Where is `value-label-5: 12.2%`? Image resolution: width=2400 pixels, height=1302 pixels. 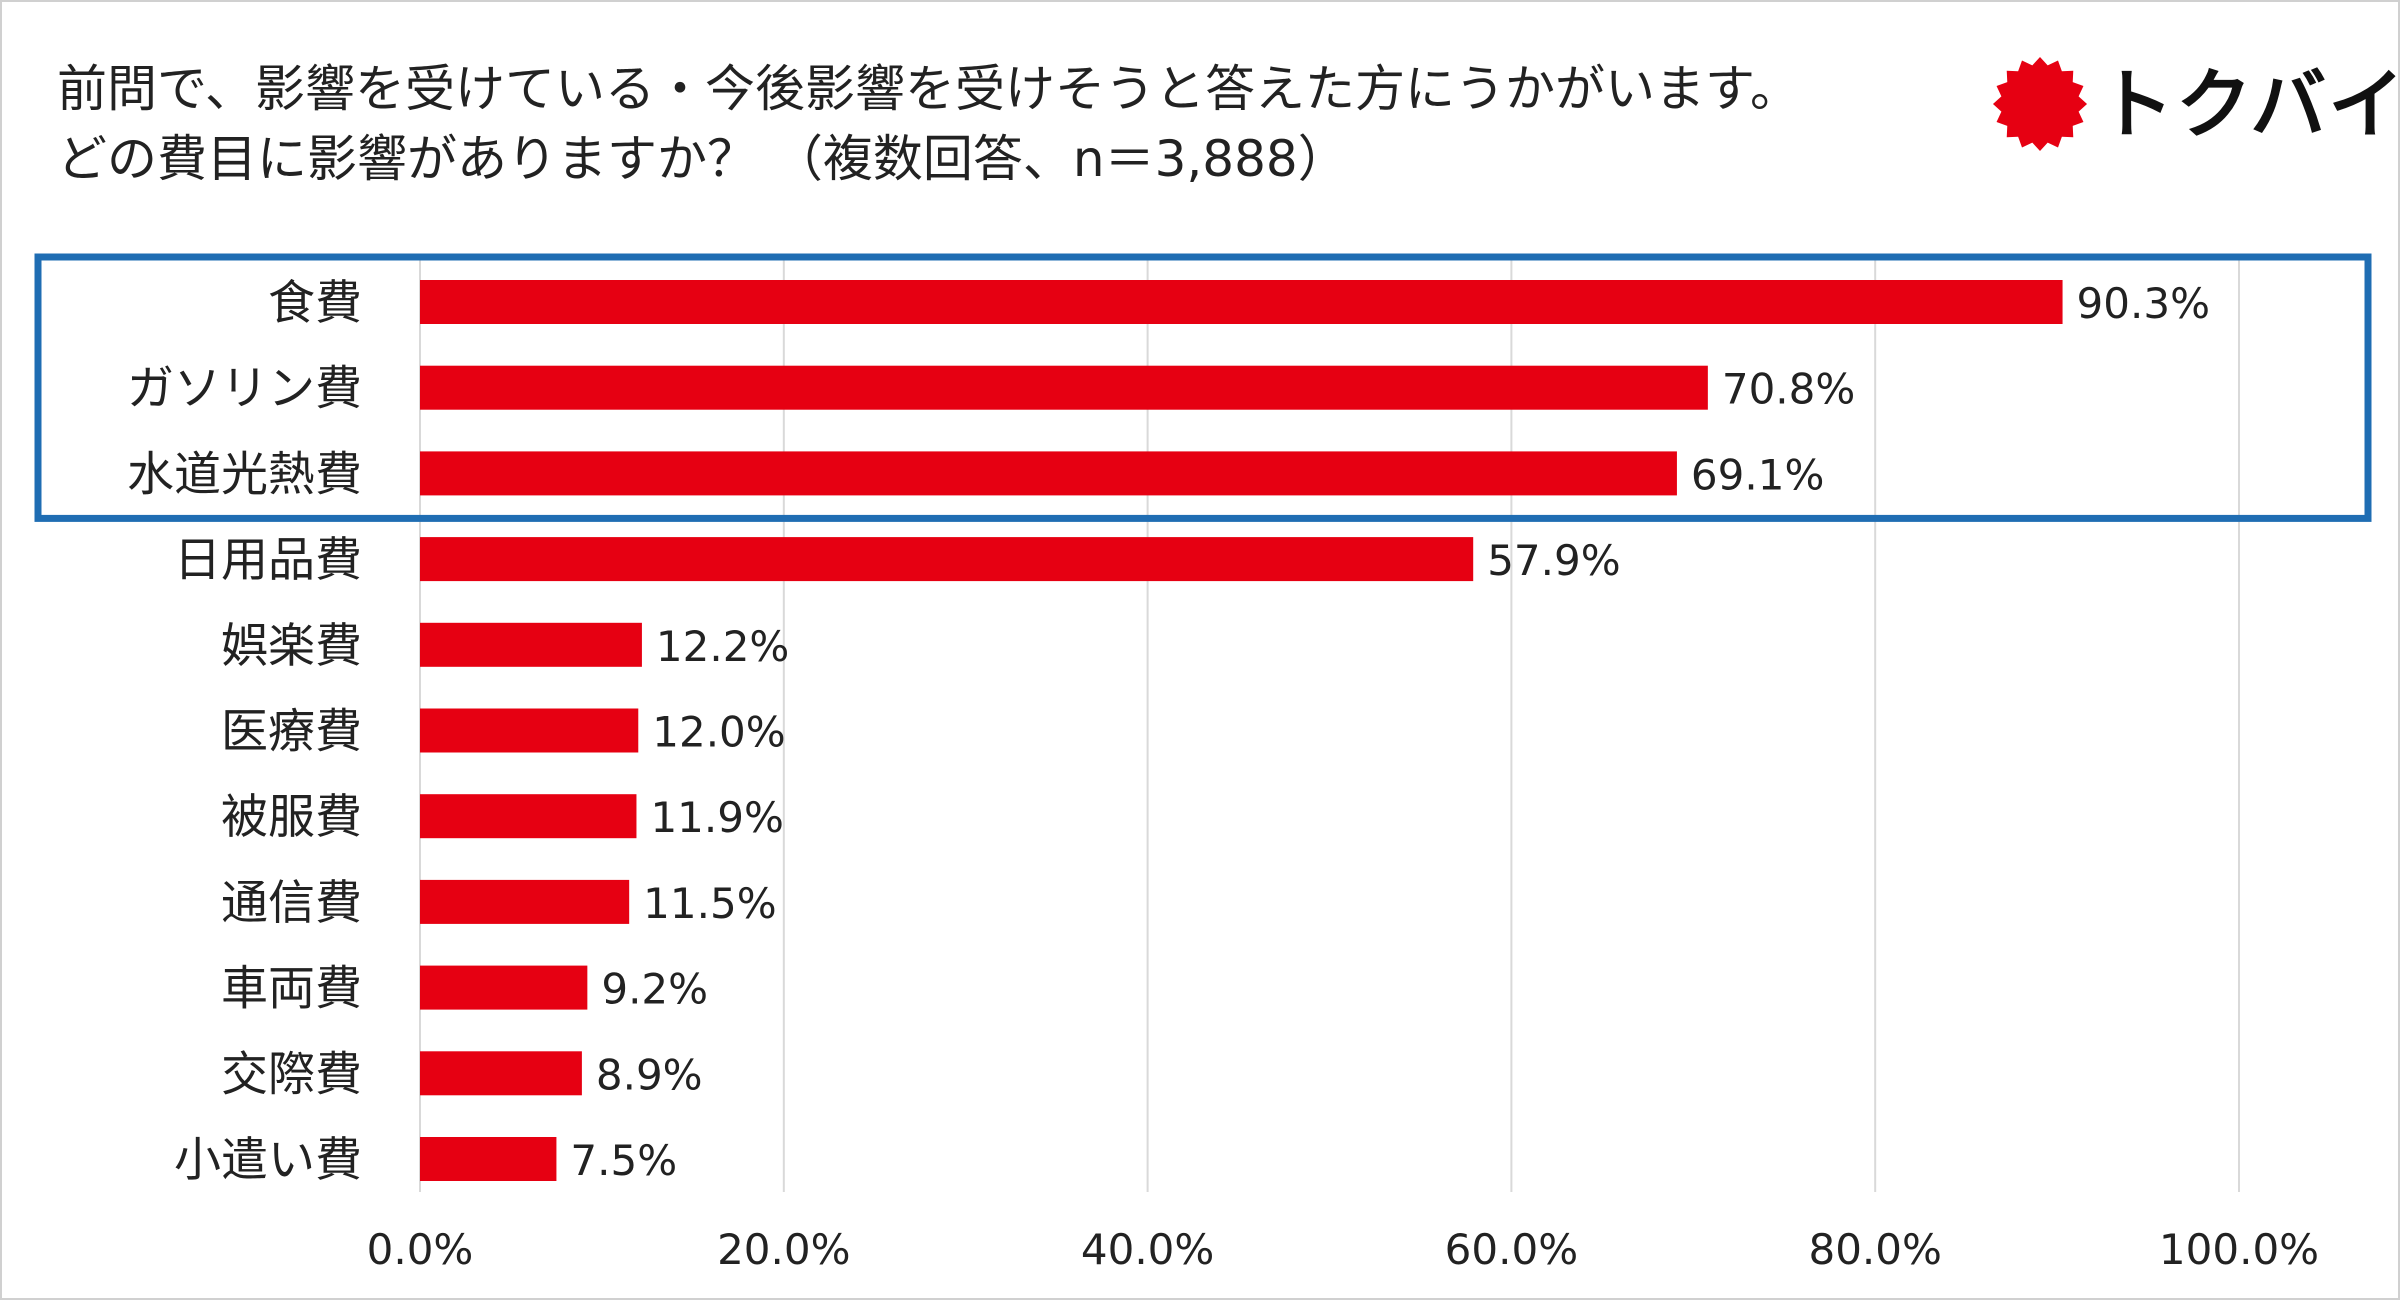
value-label-5: 12.2% is located at coordinates (722, 646).